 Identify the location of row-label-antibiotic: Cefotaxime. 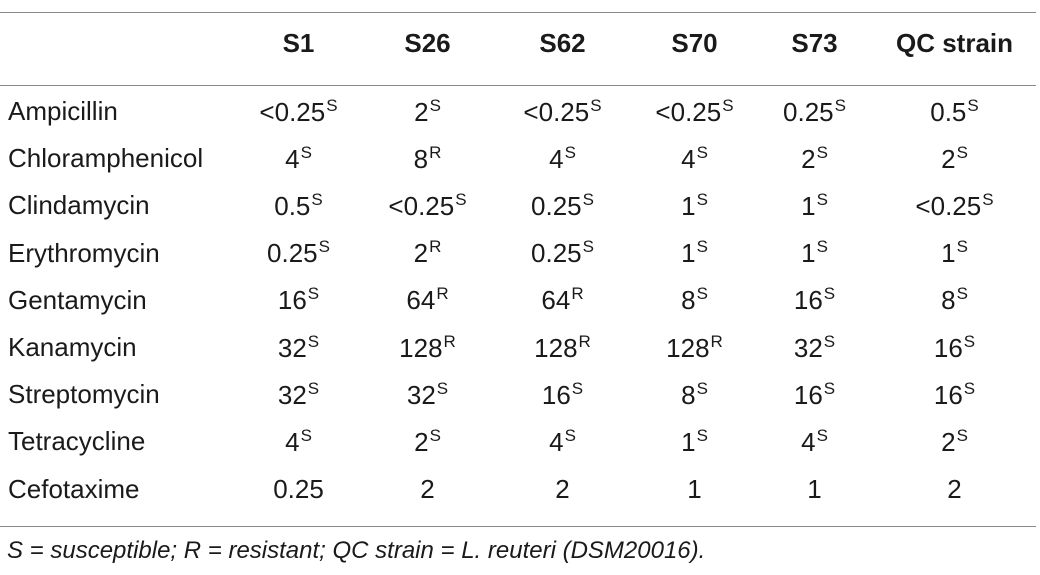
(74, 488).